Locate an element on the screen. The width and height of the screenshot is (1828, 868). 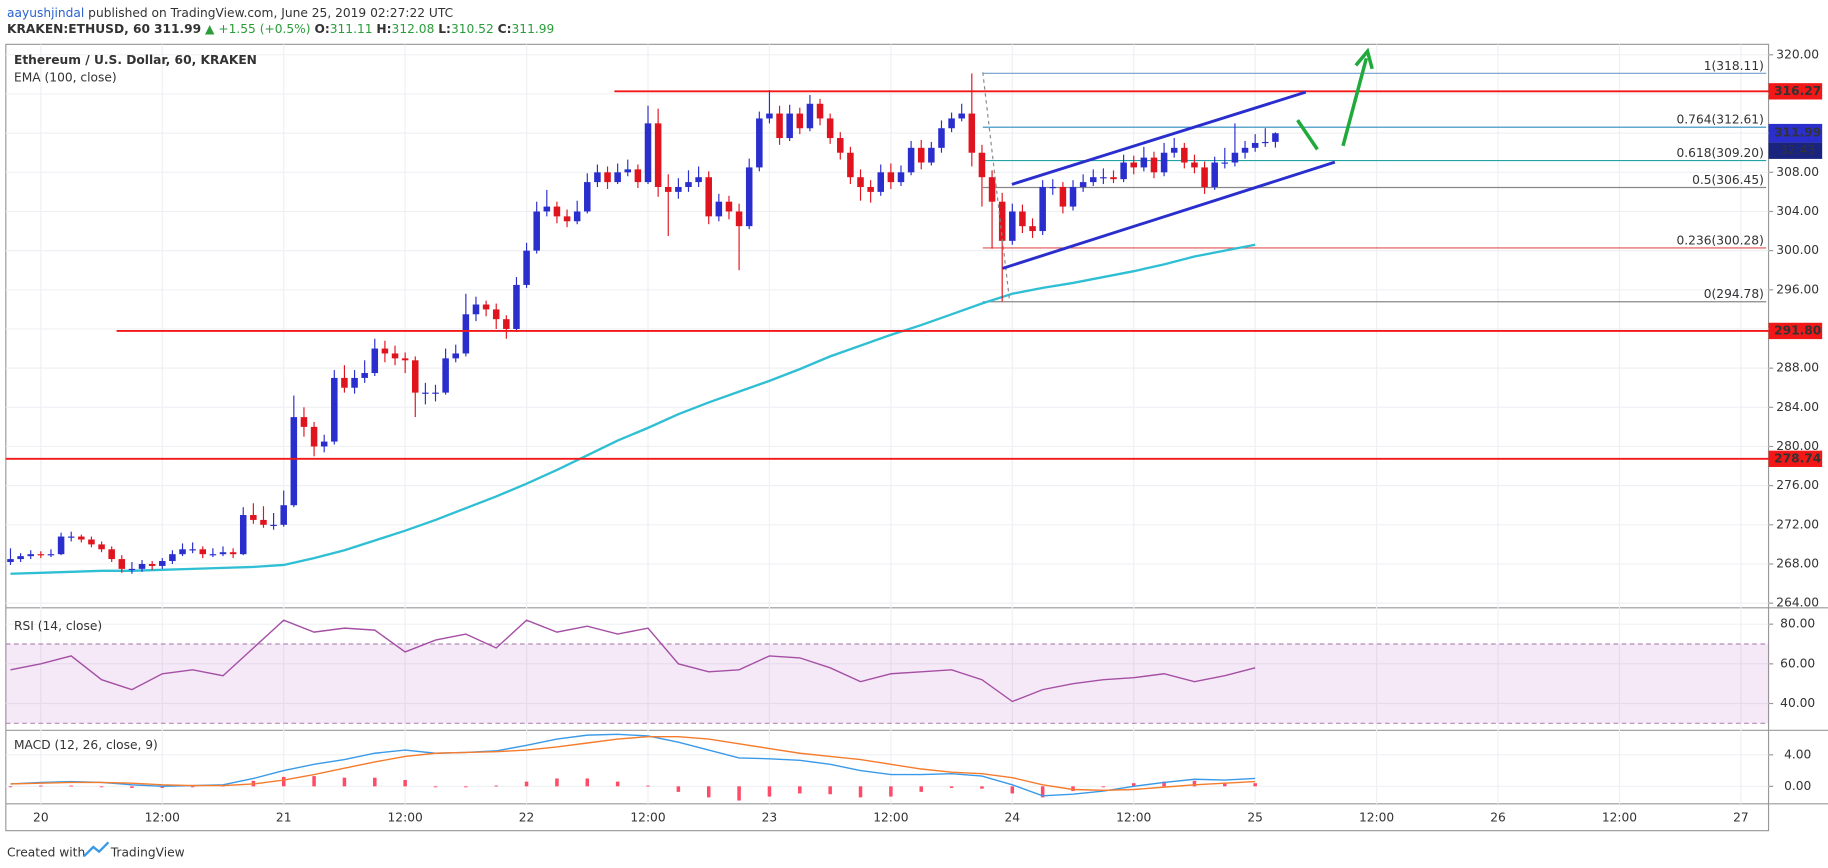
change: ▲ +1.55 (+0.5%) is located at coordinates (258, 29).